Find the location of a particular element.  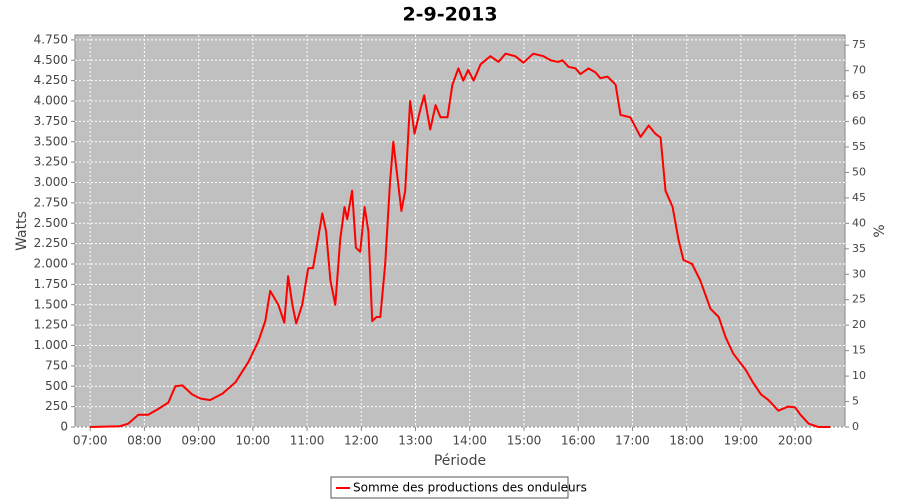

y-tick-label: 3.750 is located at coordinates (51, 121).